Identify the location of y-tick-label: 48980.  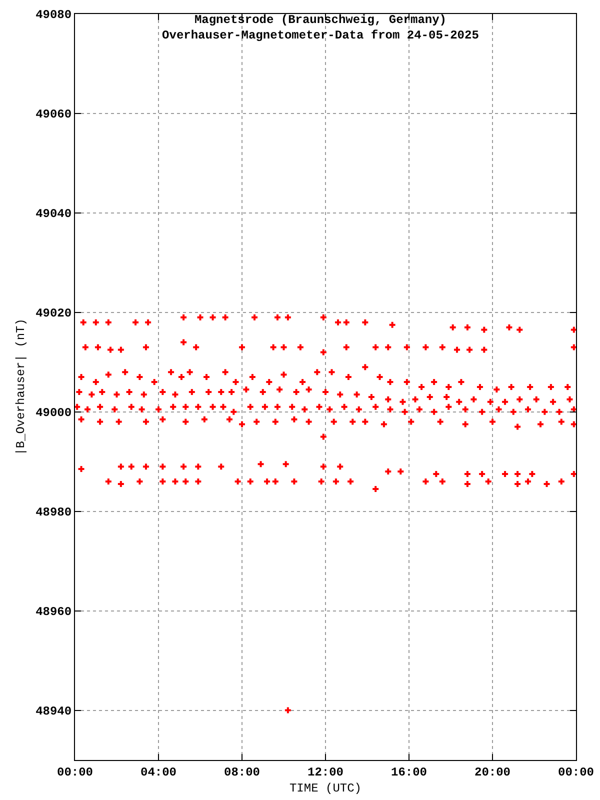
(54, 513).